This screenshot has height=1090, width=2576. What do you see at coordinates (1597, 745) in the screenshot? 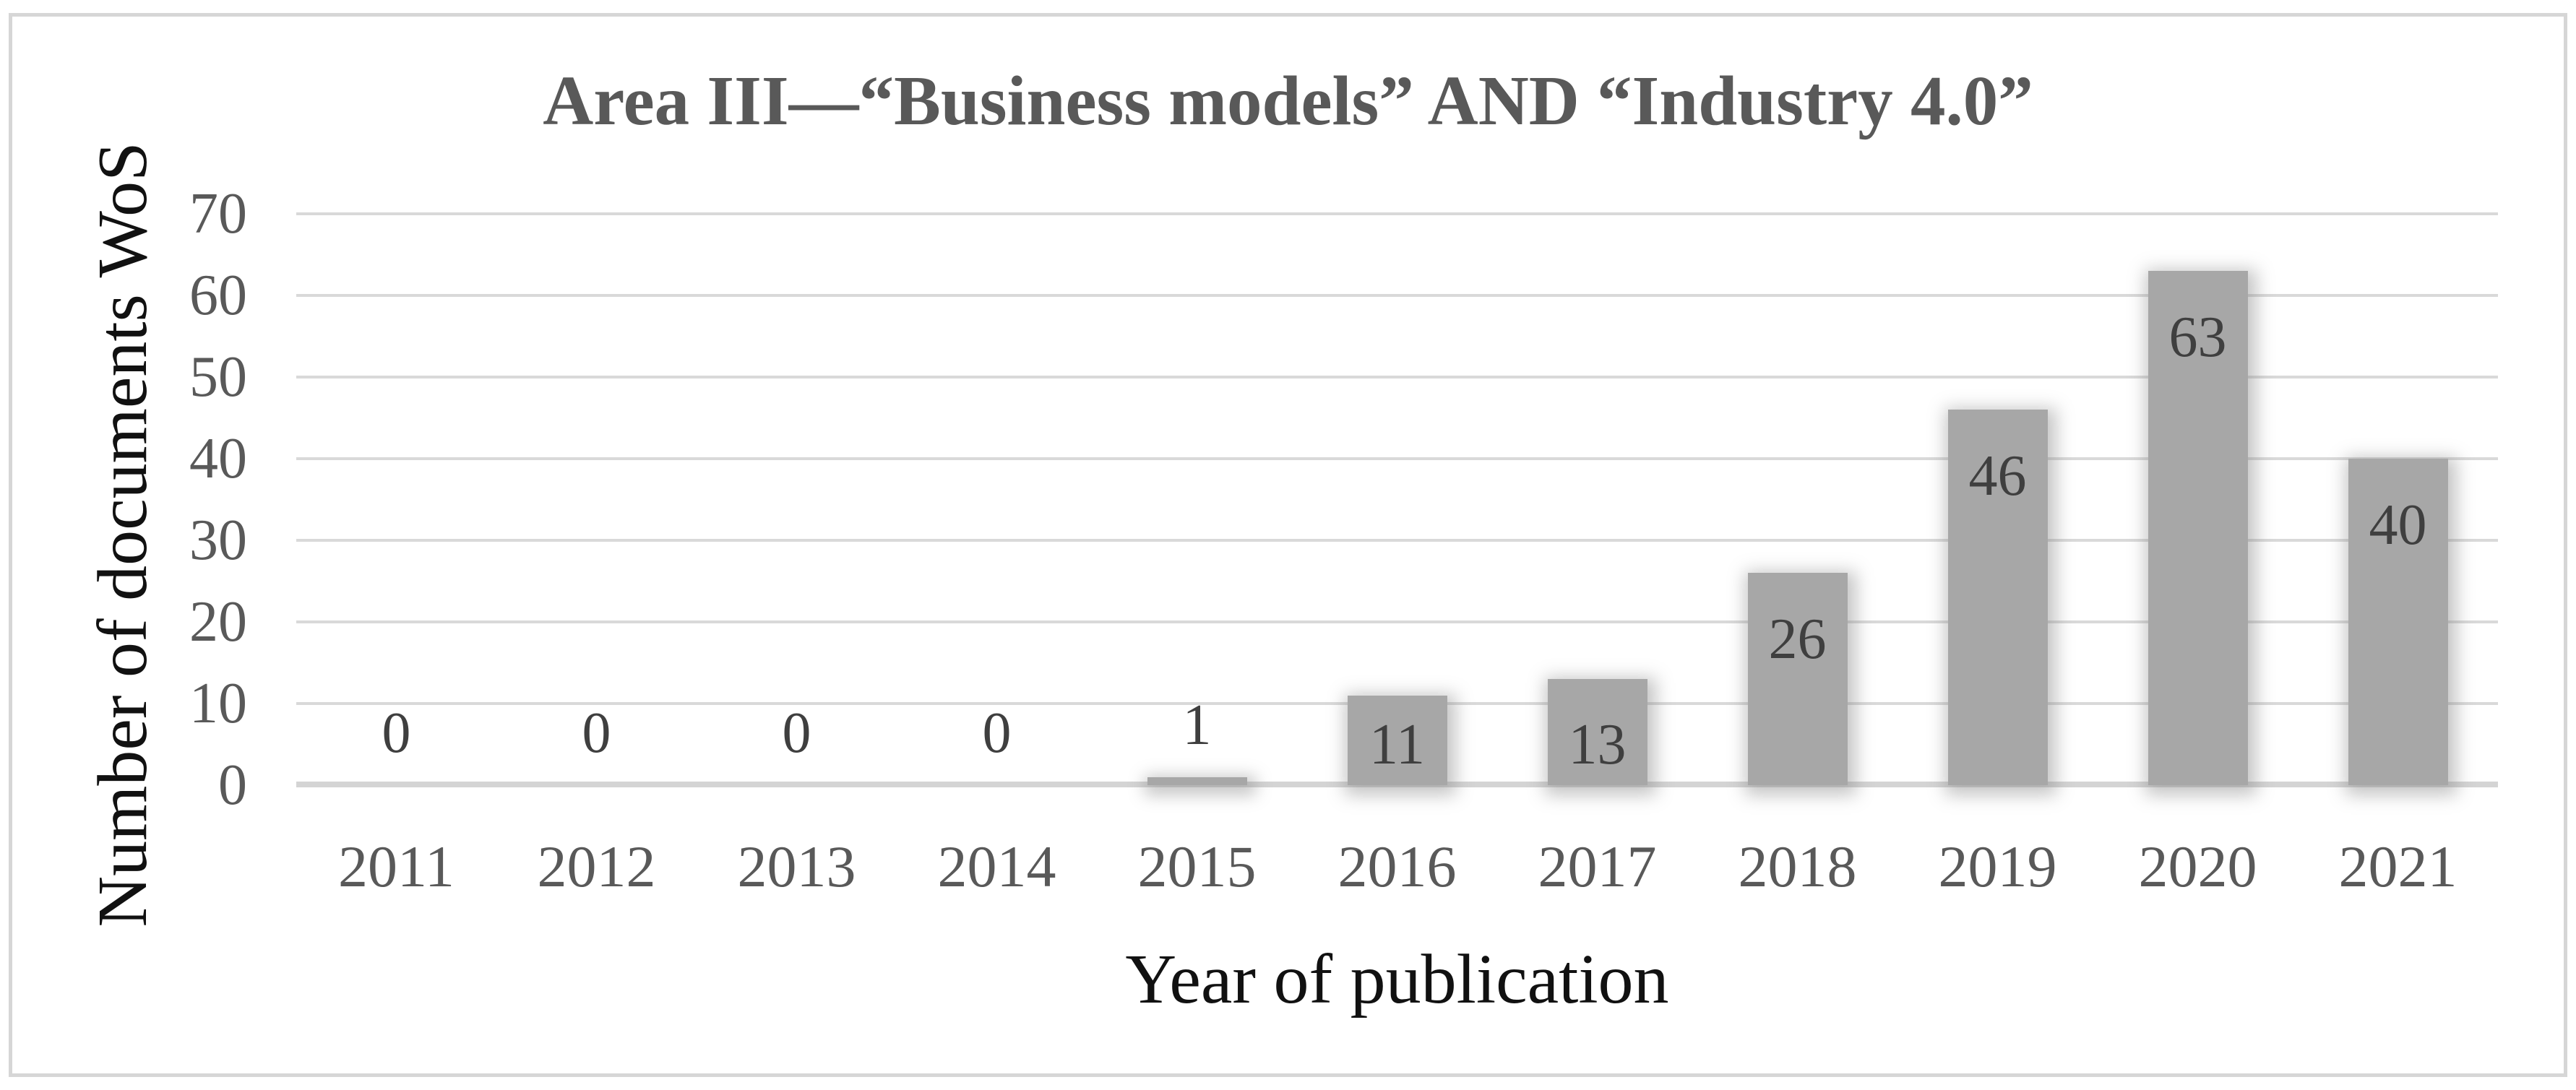
I see `bar-value-label: 13` at bounding box center [1597, 745].